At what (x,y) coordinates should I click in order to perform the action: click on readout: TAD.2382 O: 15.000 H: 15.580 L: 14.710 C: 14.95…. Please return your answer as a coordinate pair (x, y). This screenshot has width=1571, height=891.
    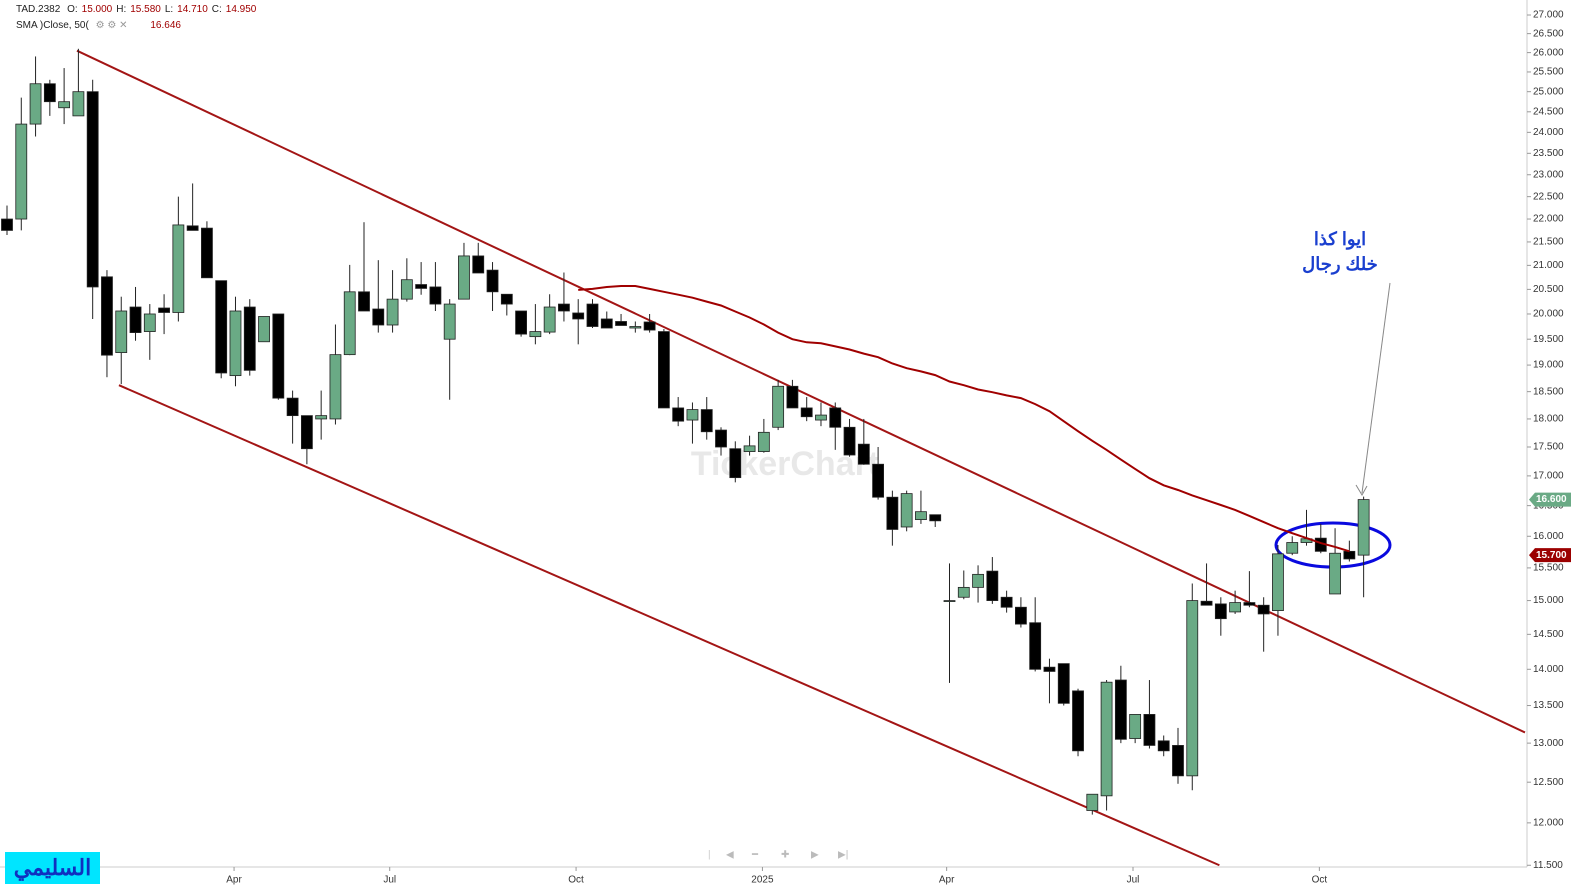
    Looking at the image, I should click on (140, 9).